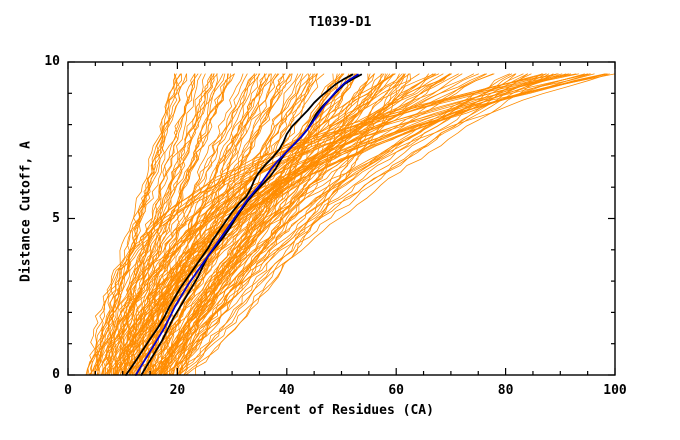  Describe the element at coordinates (340, 410) in the screenshot. I see `x-axis-label: Percent of Residues (CA)` at that location.